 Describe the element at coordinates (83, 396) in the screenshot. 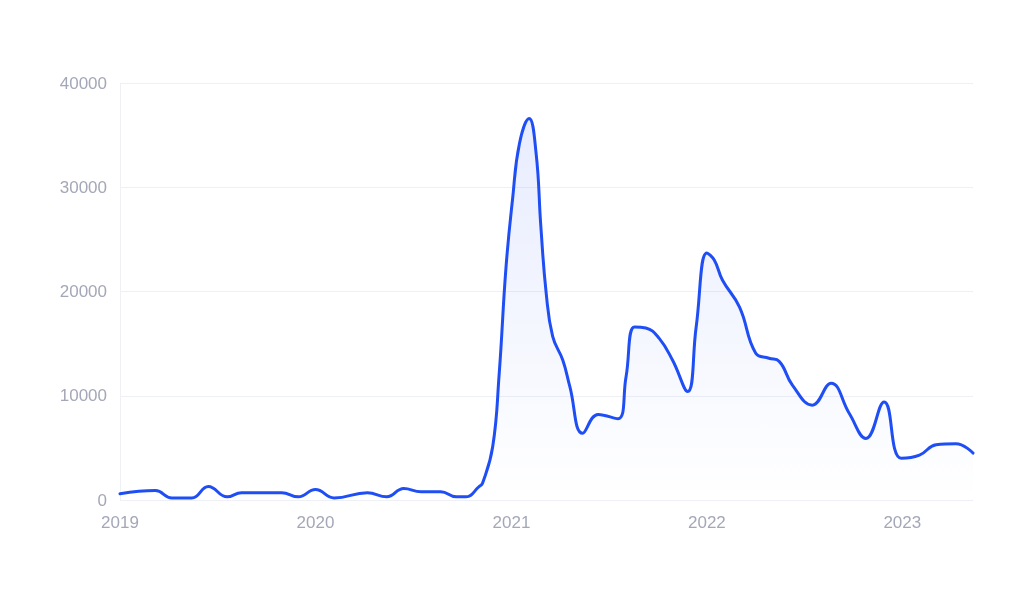

I see `y-tick-label: 10000` at that location.